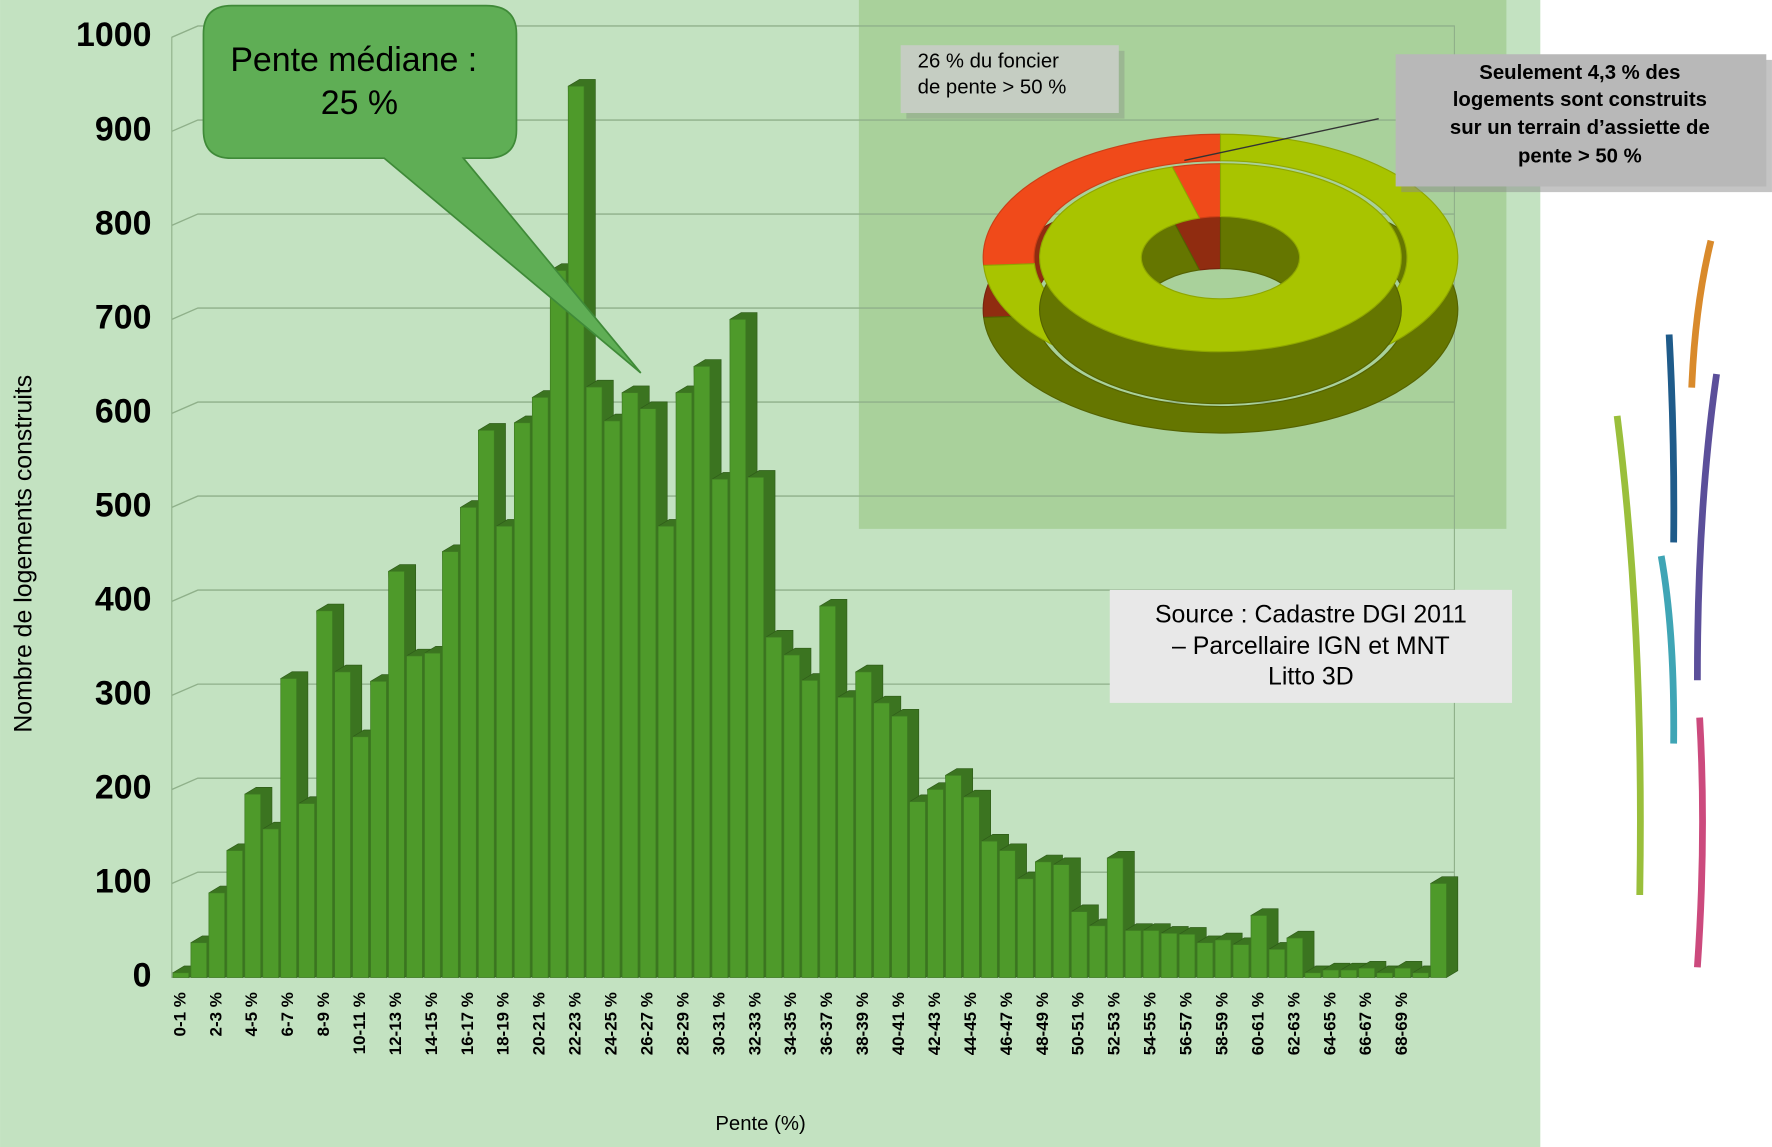 The height and width of the screenshot is (1147, 1772). I want to click on x-axis-label: Pente (%), so click(760, 1124).